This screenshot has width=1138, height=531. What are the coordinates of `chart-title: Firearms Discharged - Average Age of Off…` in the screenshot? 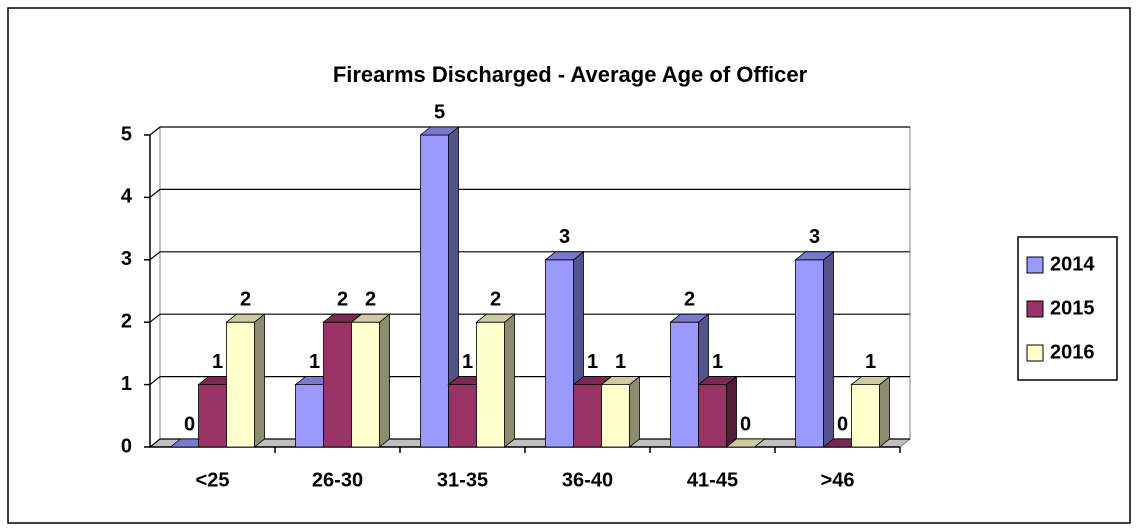 It's located at (570, 74).